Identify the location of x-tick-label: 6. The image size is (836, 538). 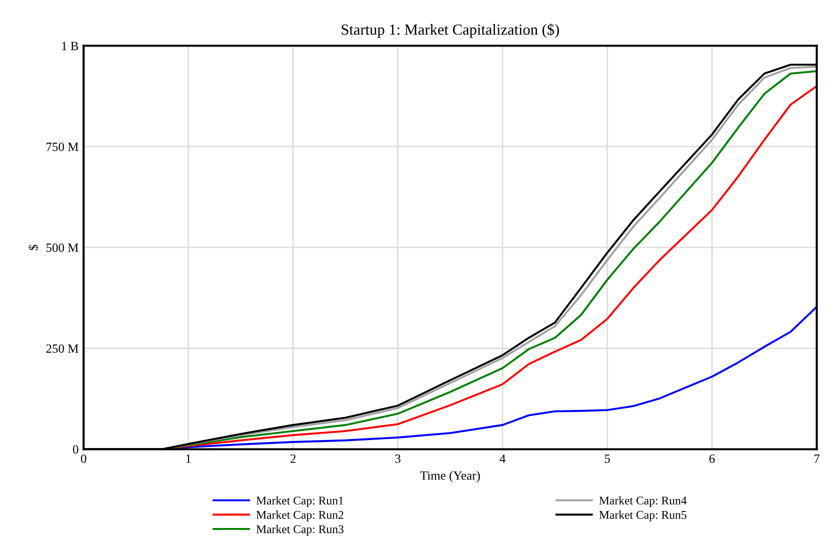
(712, 458).